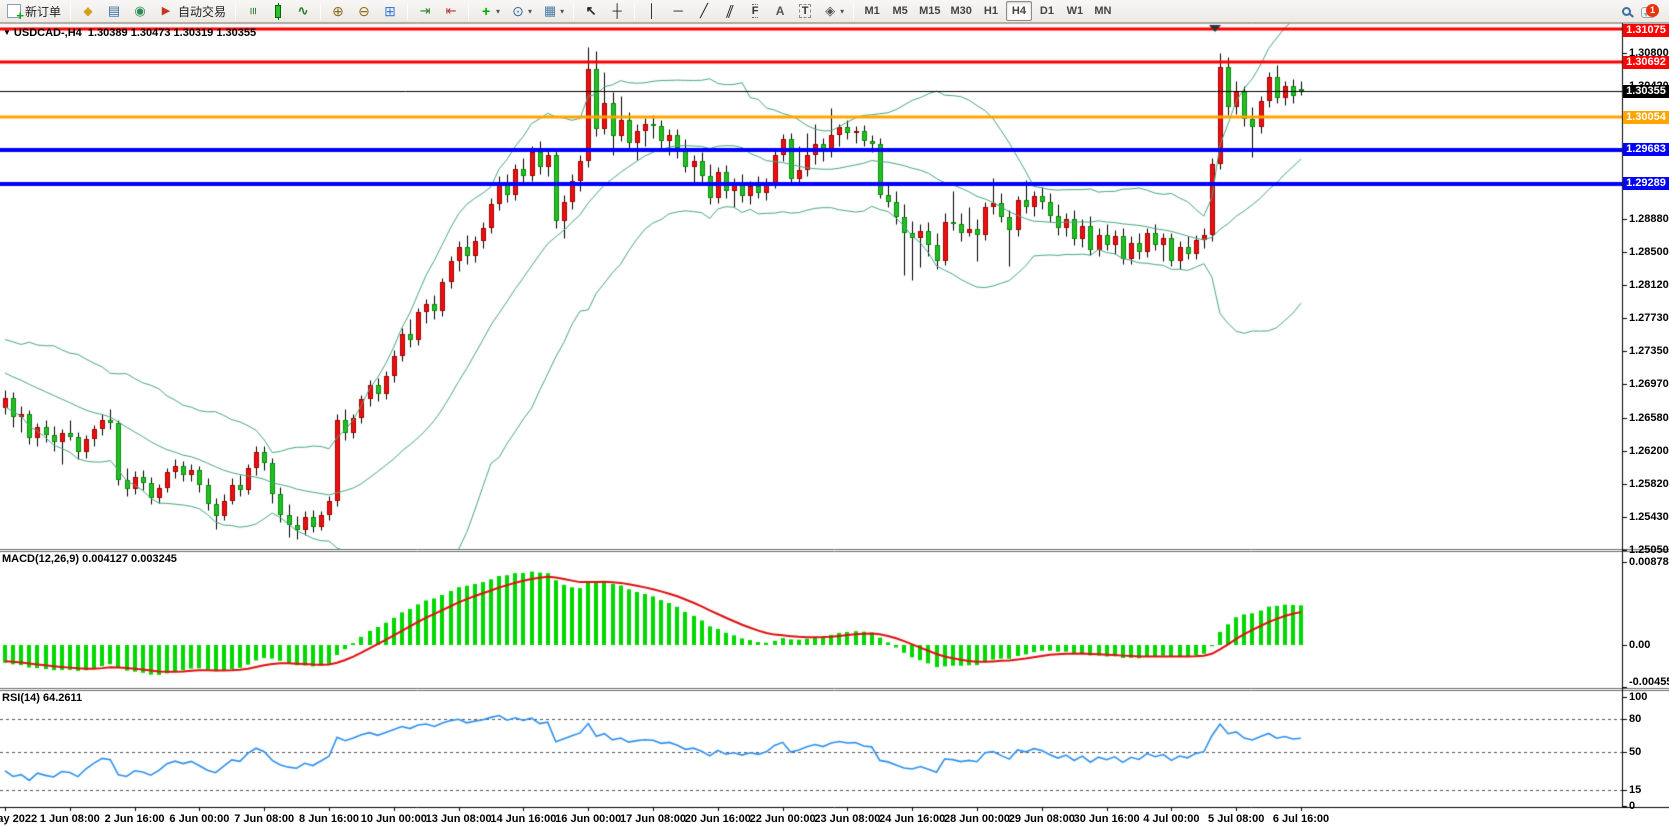  I want to click on price-tick-label: 1.27730, so click(1649, 318).